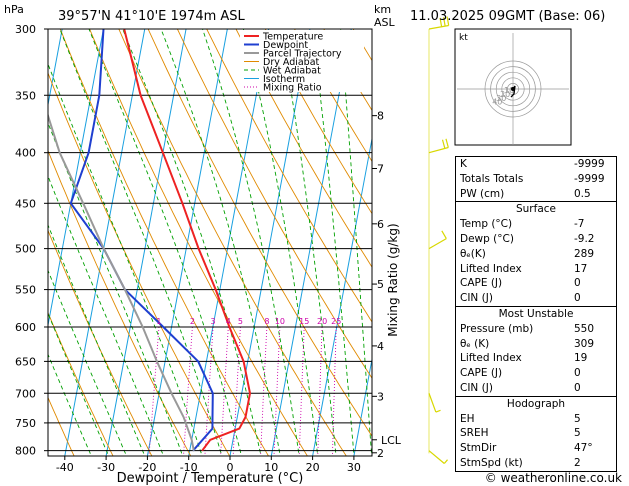  Describe the element at coordinates (536, 373) in the screenshot. I see `most-unstable-row: CAPE (J) 0` at that location.